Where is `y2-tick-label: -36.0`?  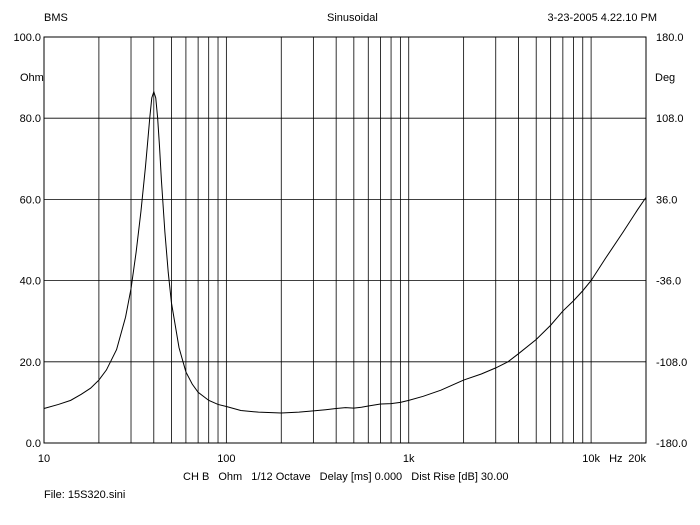 y2-tick-label: -36.0 is located at coordinates (668, 282).